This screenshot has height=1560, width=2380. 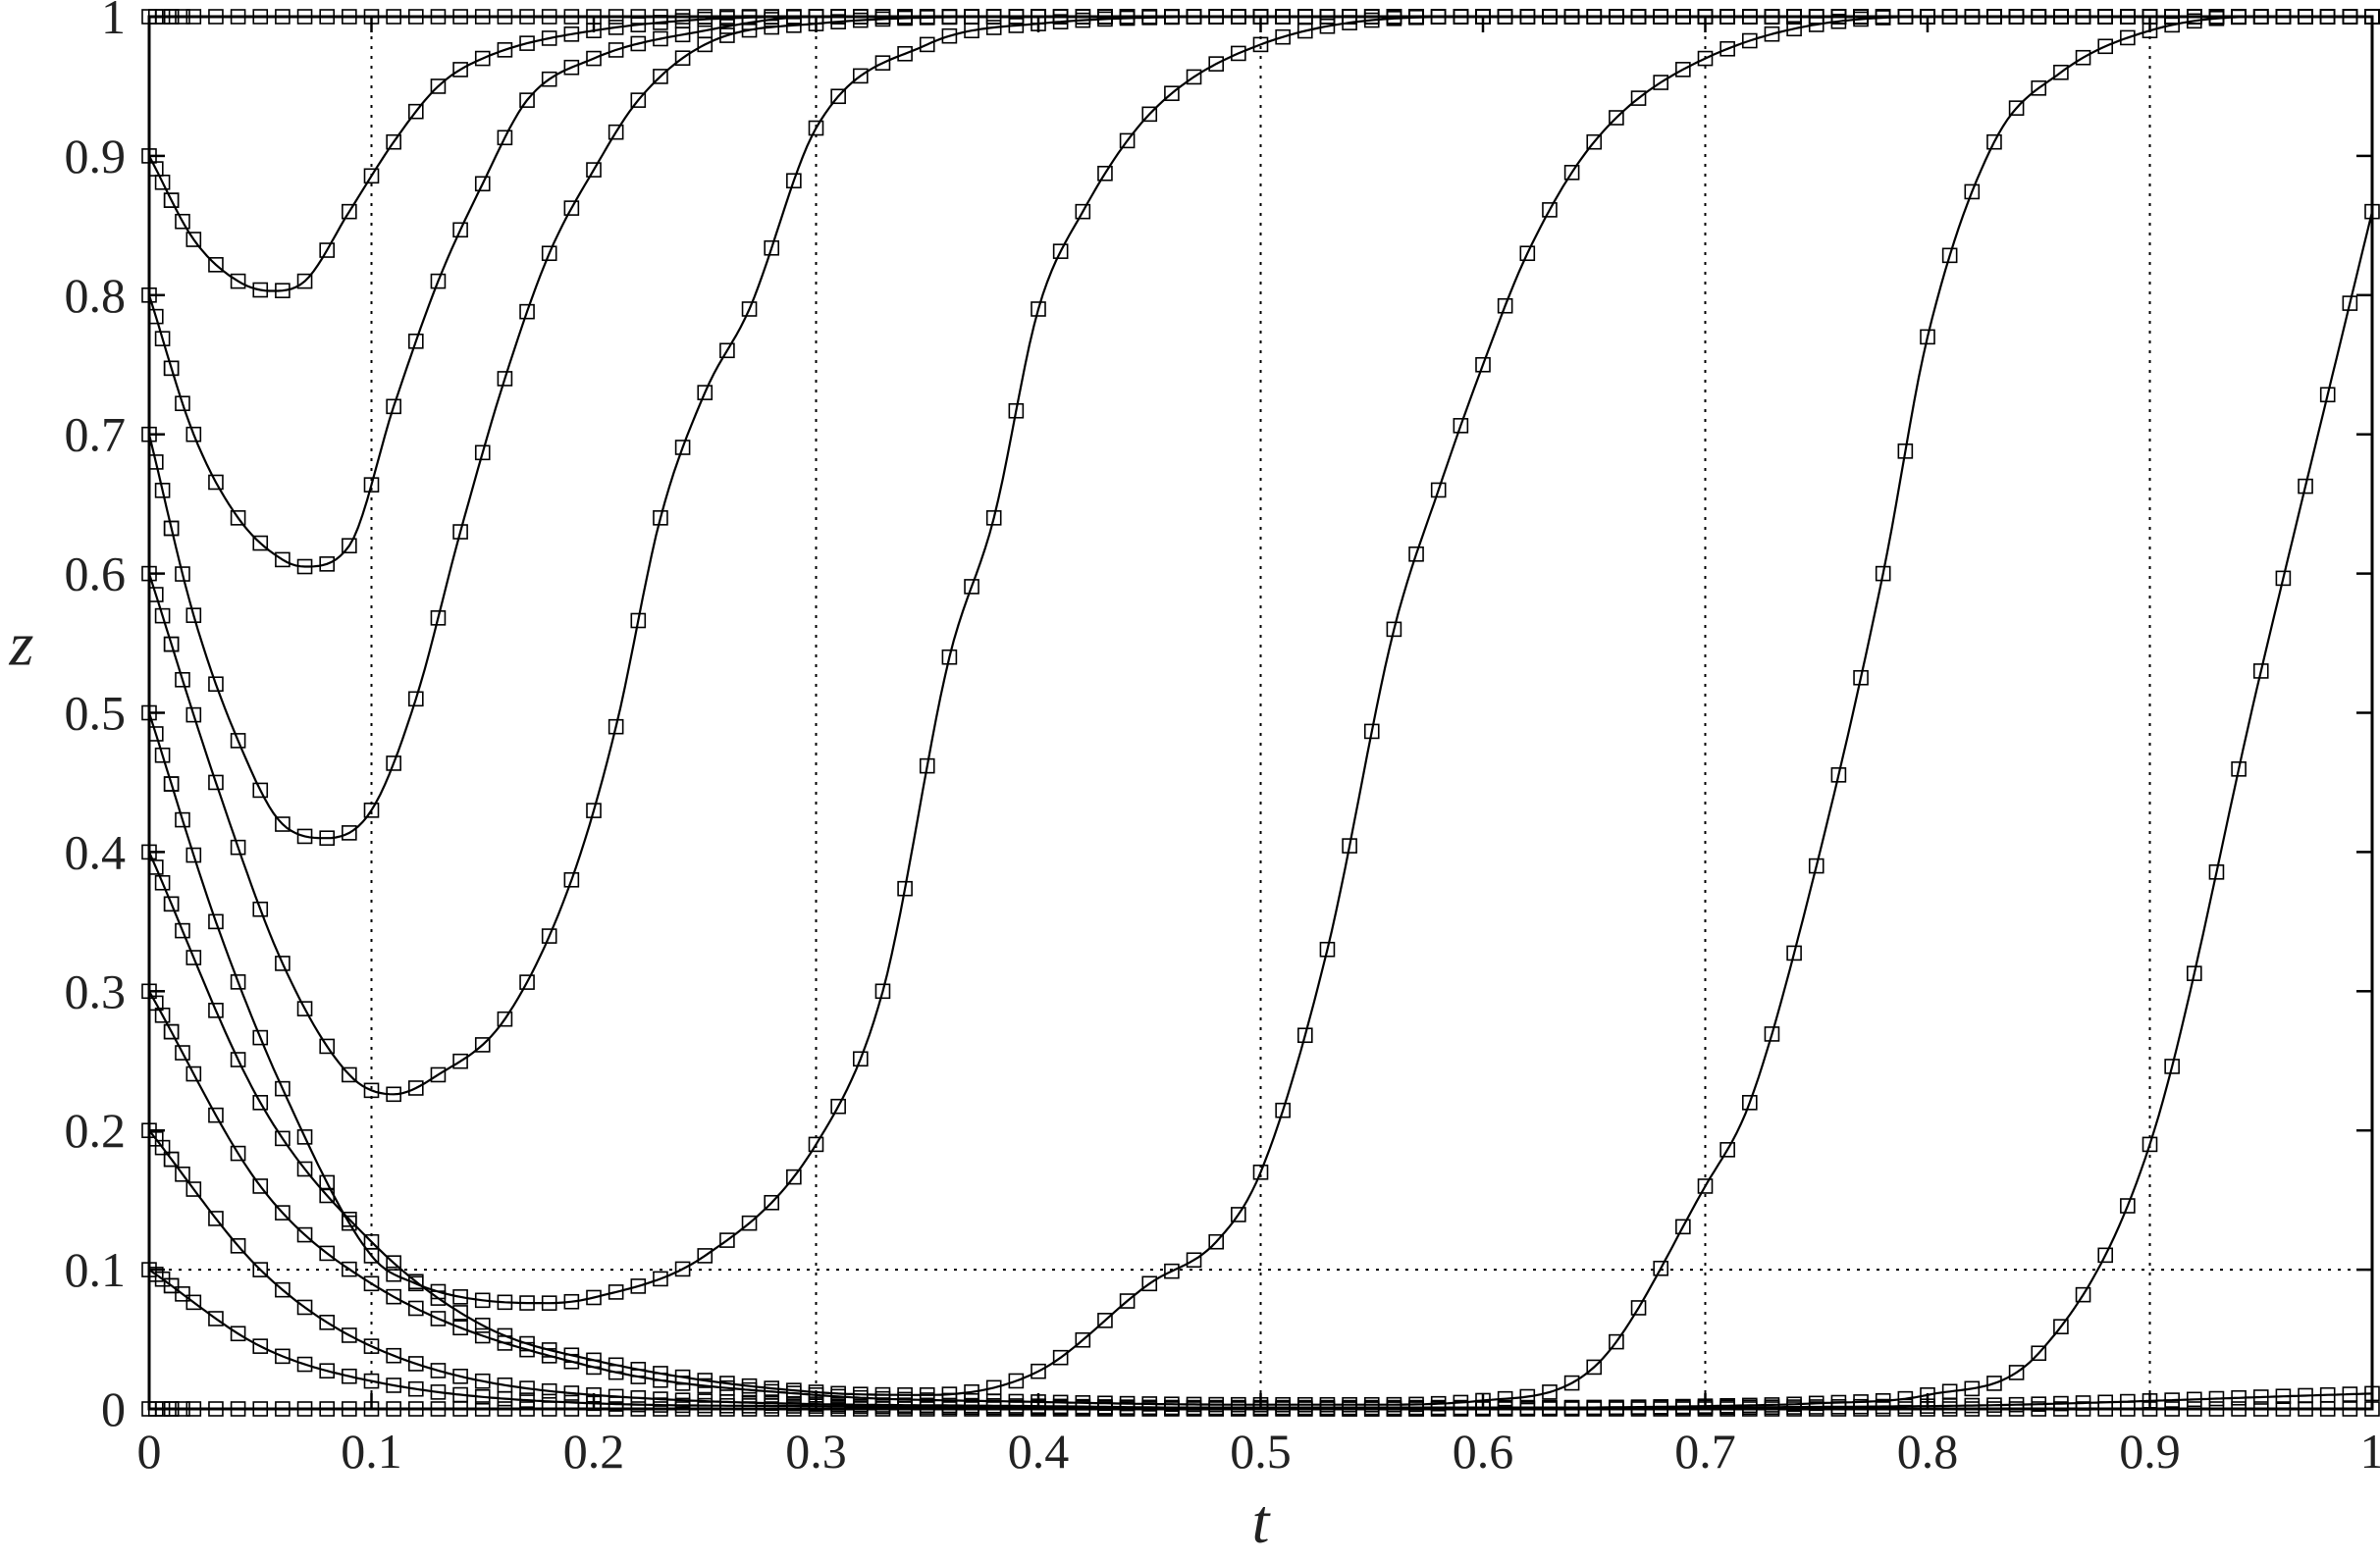 I want to click on x-tick-label-5: 0.5, so click(x=1261, y=1451).